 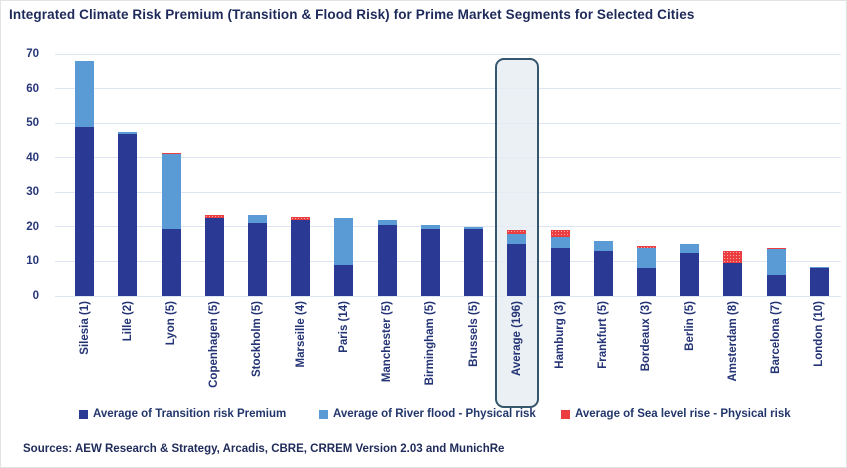 What do you see at coordinates (32, 261) in the screenshot?
I see `y-tick-label: 10` at bounding box center [32, 261].